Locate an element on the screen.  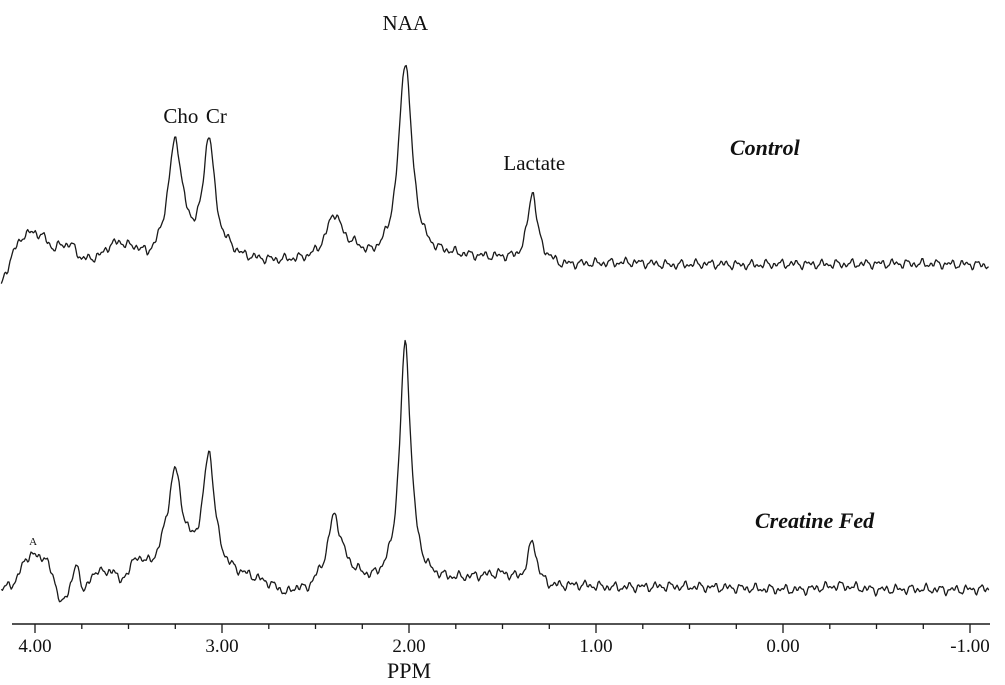
x-axis: 4.00 3.00 2.00 1.00 0.00 -1.00 is located at coordinates (501, 640).